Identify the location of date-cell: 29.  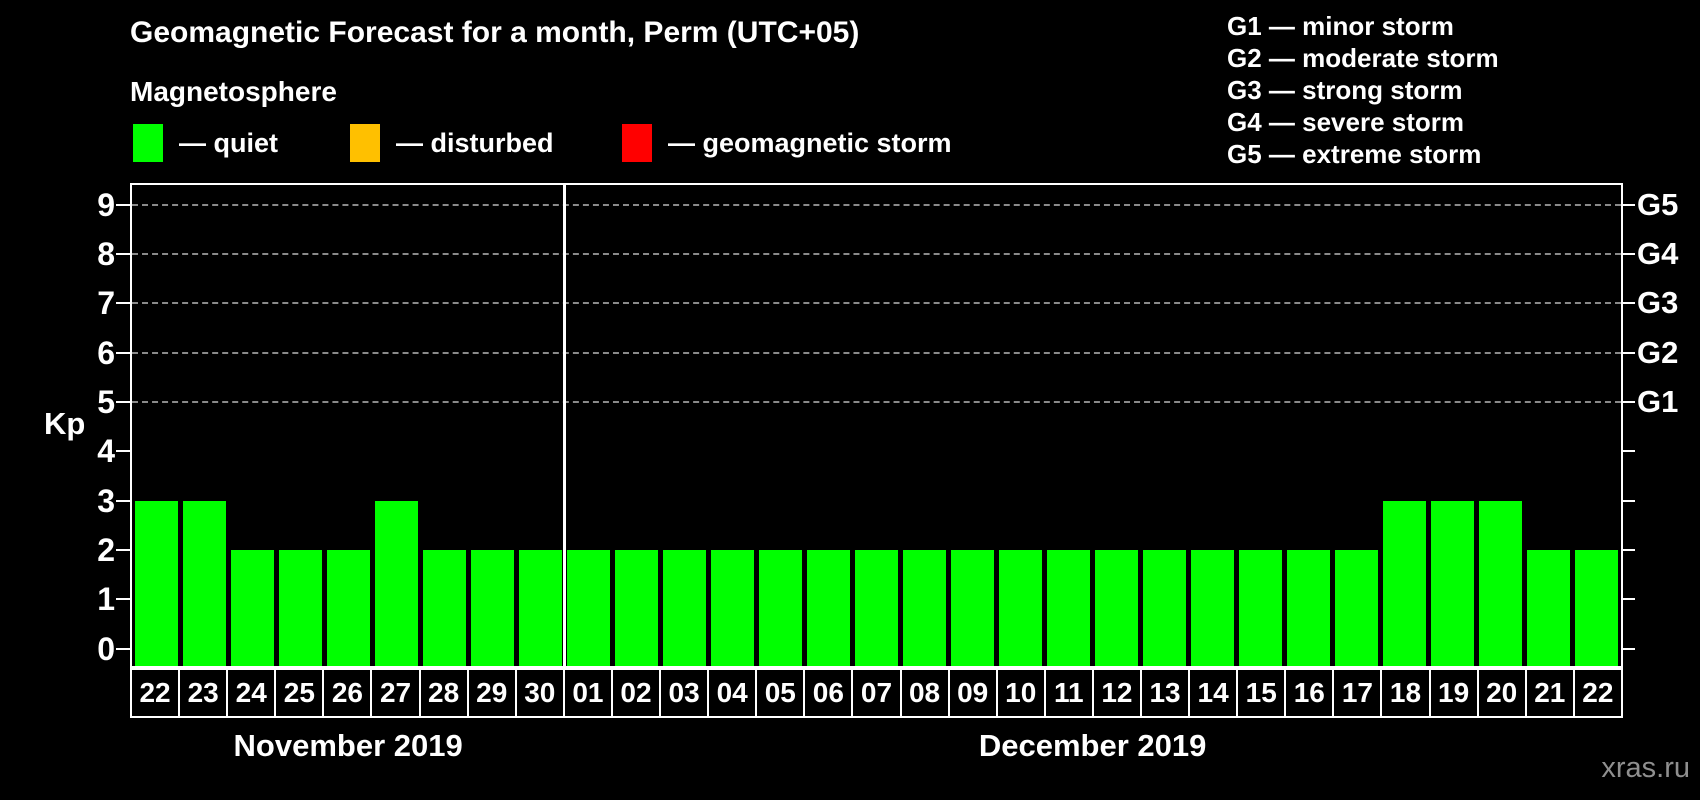
(492, 693).